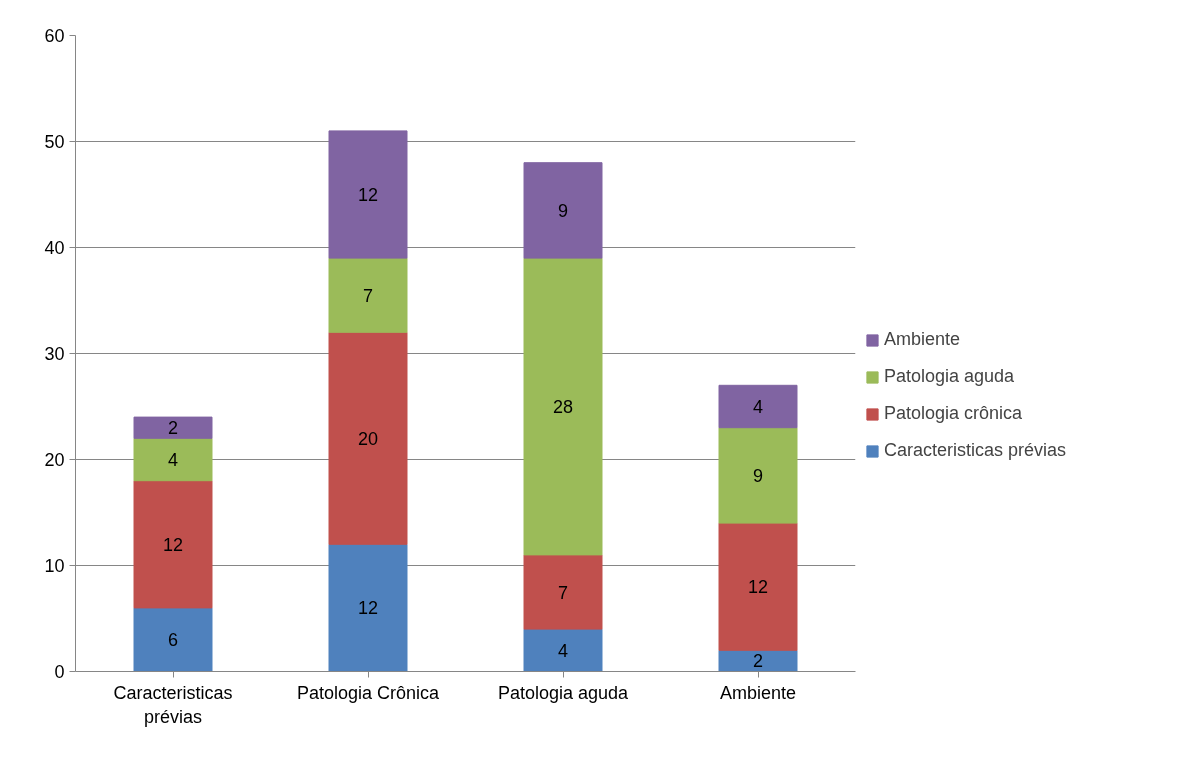 The width and height of the screenshot is (1184, 767). Describe the element at coordinates (54, 460) in the screenshot. I see `y-tick-label: 20` at that location.